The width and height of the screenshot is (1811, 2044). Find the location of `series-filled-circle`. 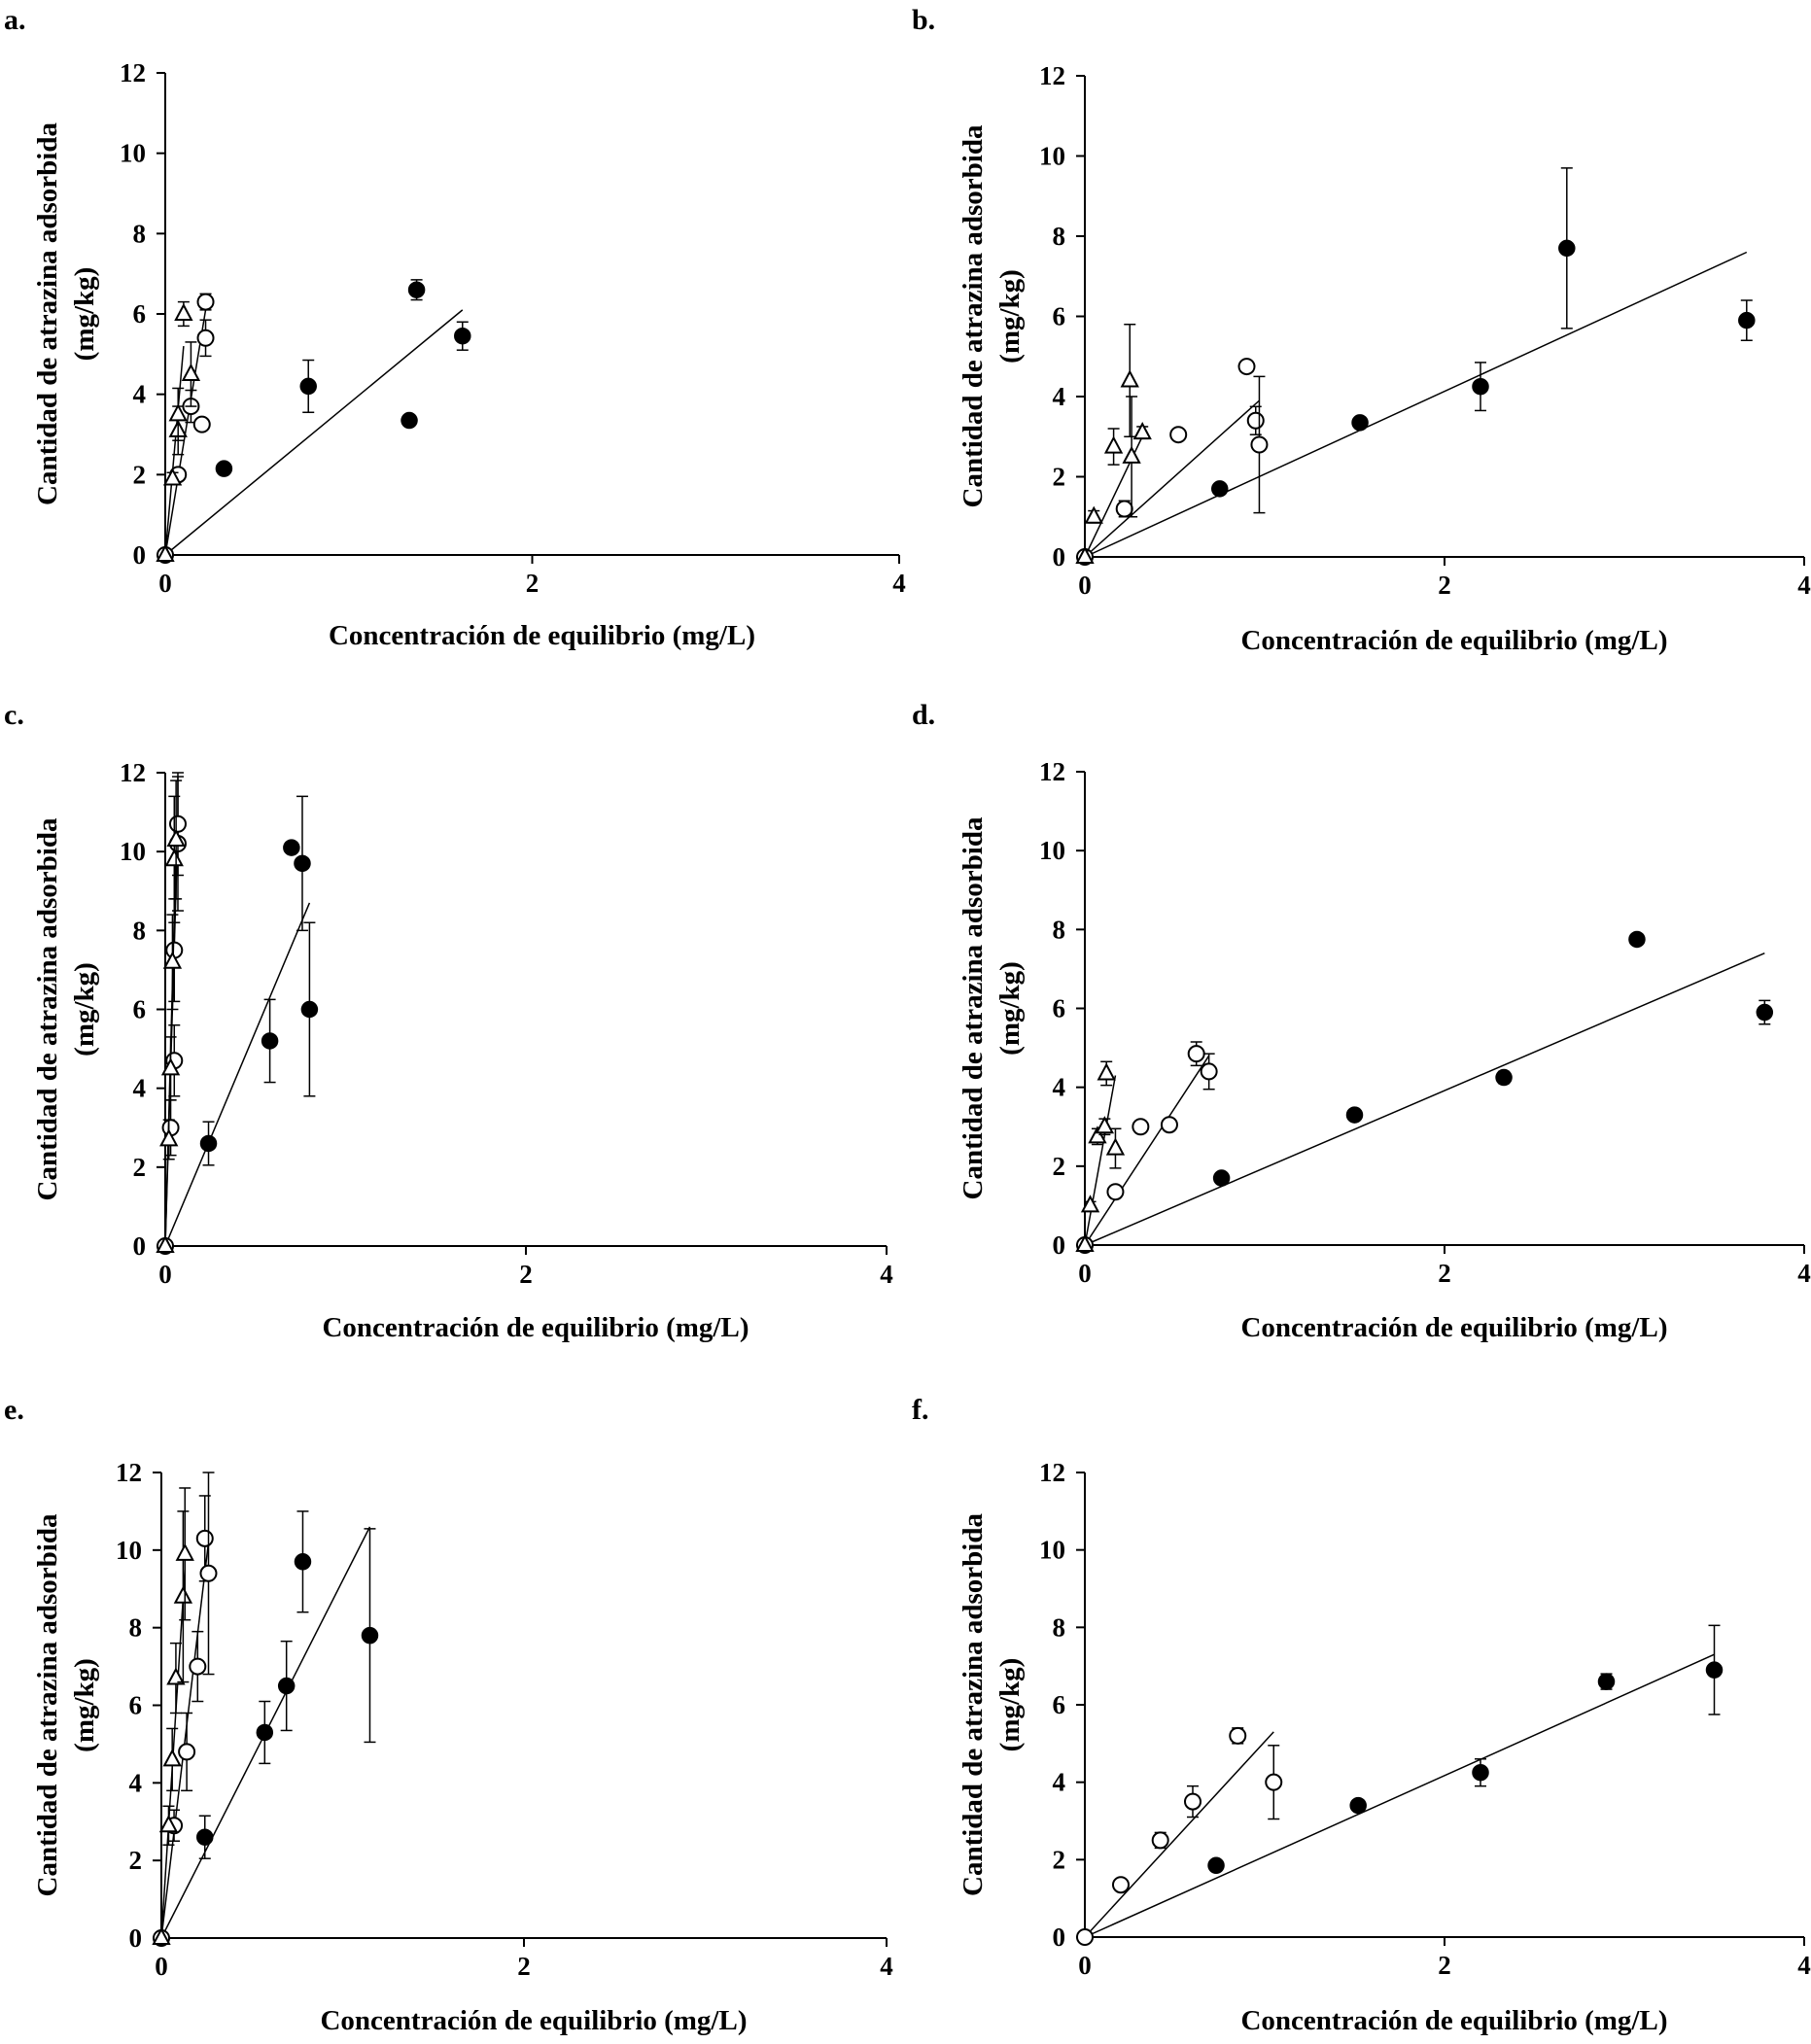

series-filled-circle is located at coordinates (1425, 1092).